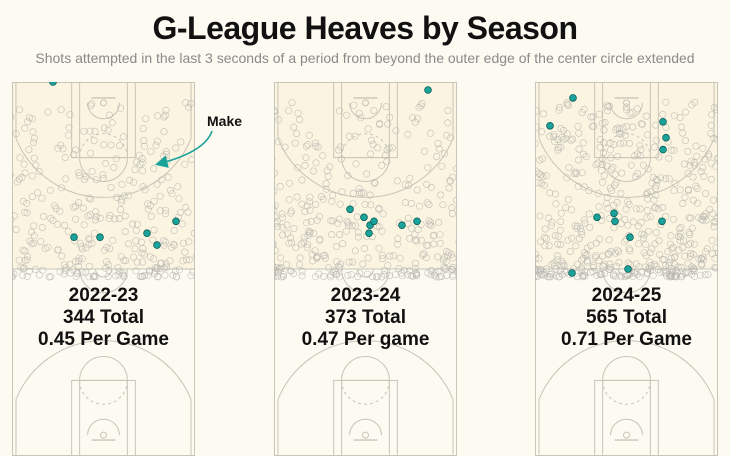  Describe the element at coordinates (365, 318) in the screenshot. I see `stats-block: 2023-24 373 Total 0.47 Per game` at that location.